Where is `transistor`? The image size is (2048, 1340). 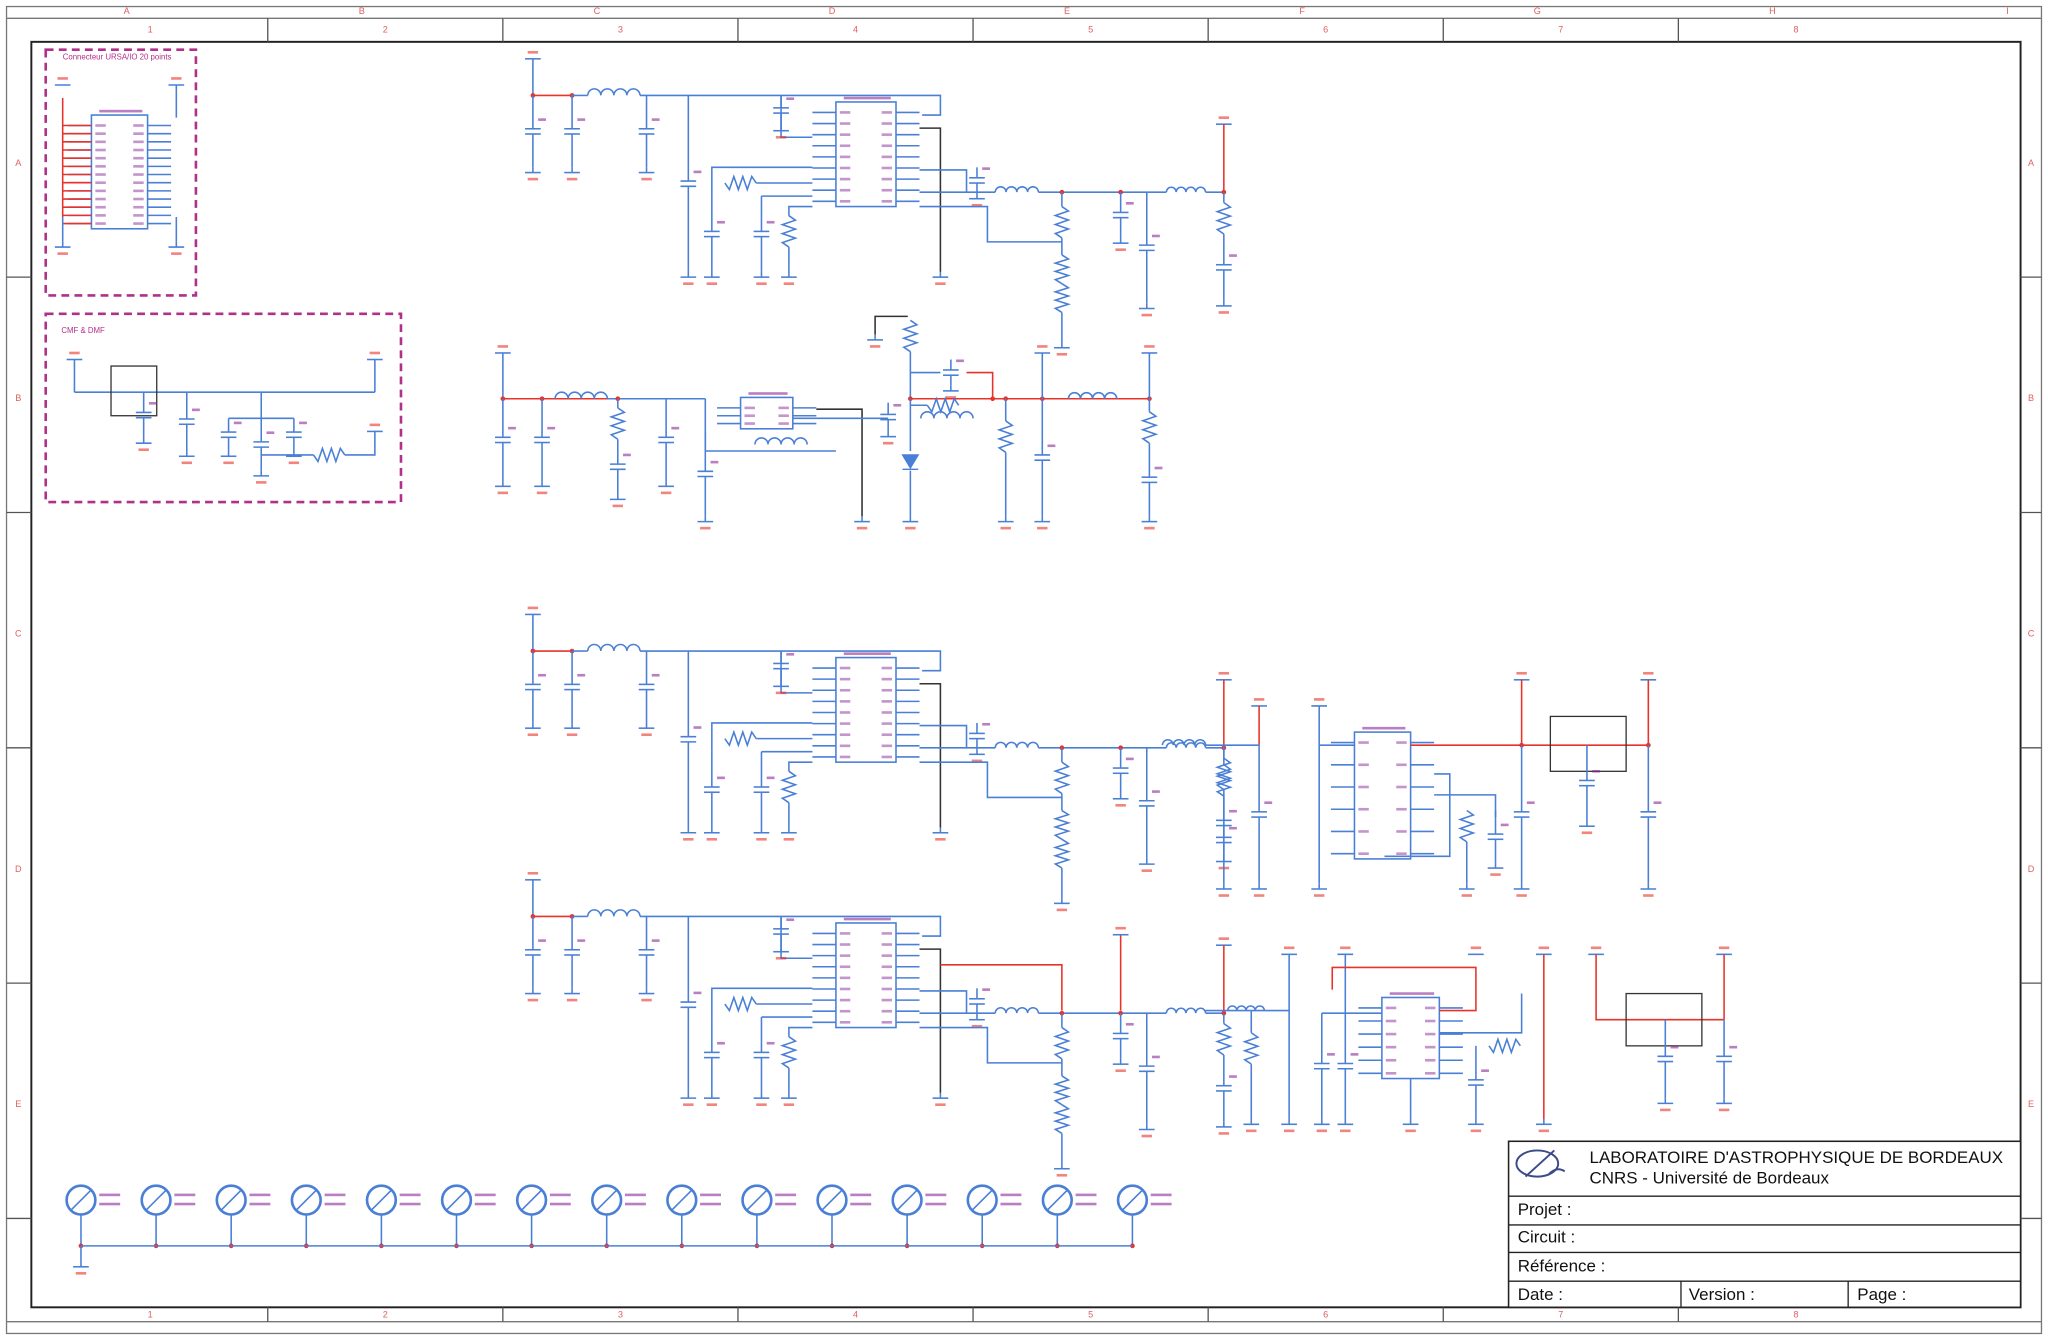 transistor is located at coordinates (134, 391).